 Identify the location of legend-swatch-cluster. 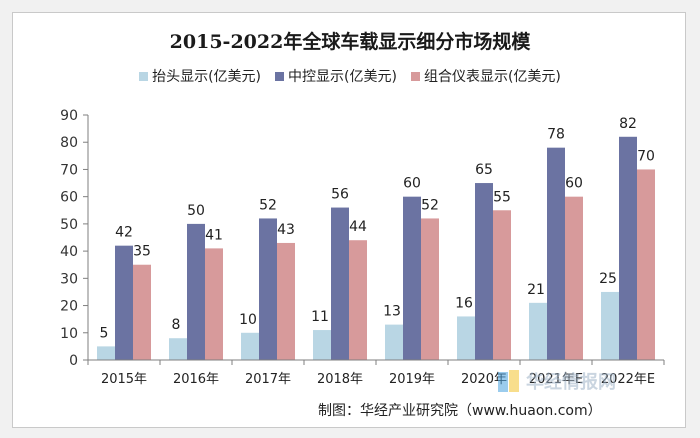
(415, 76).